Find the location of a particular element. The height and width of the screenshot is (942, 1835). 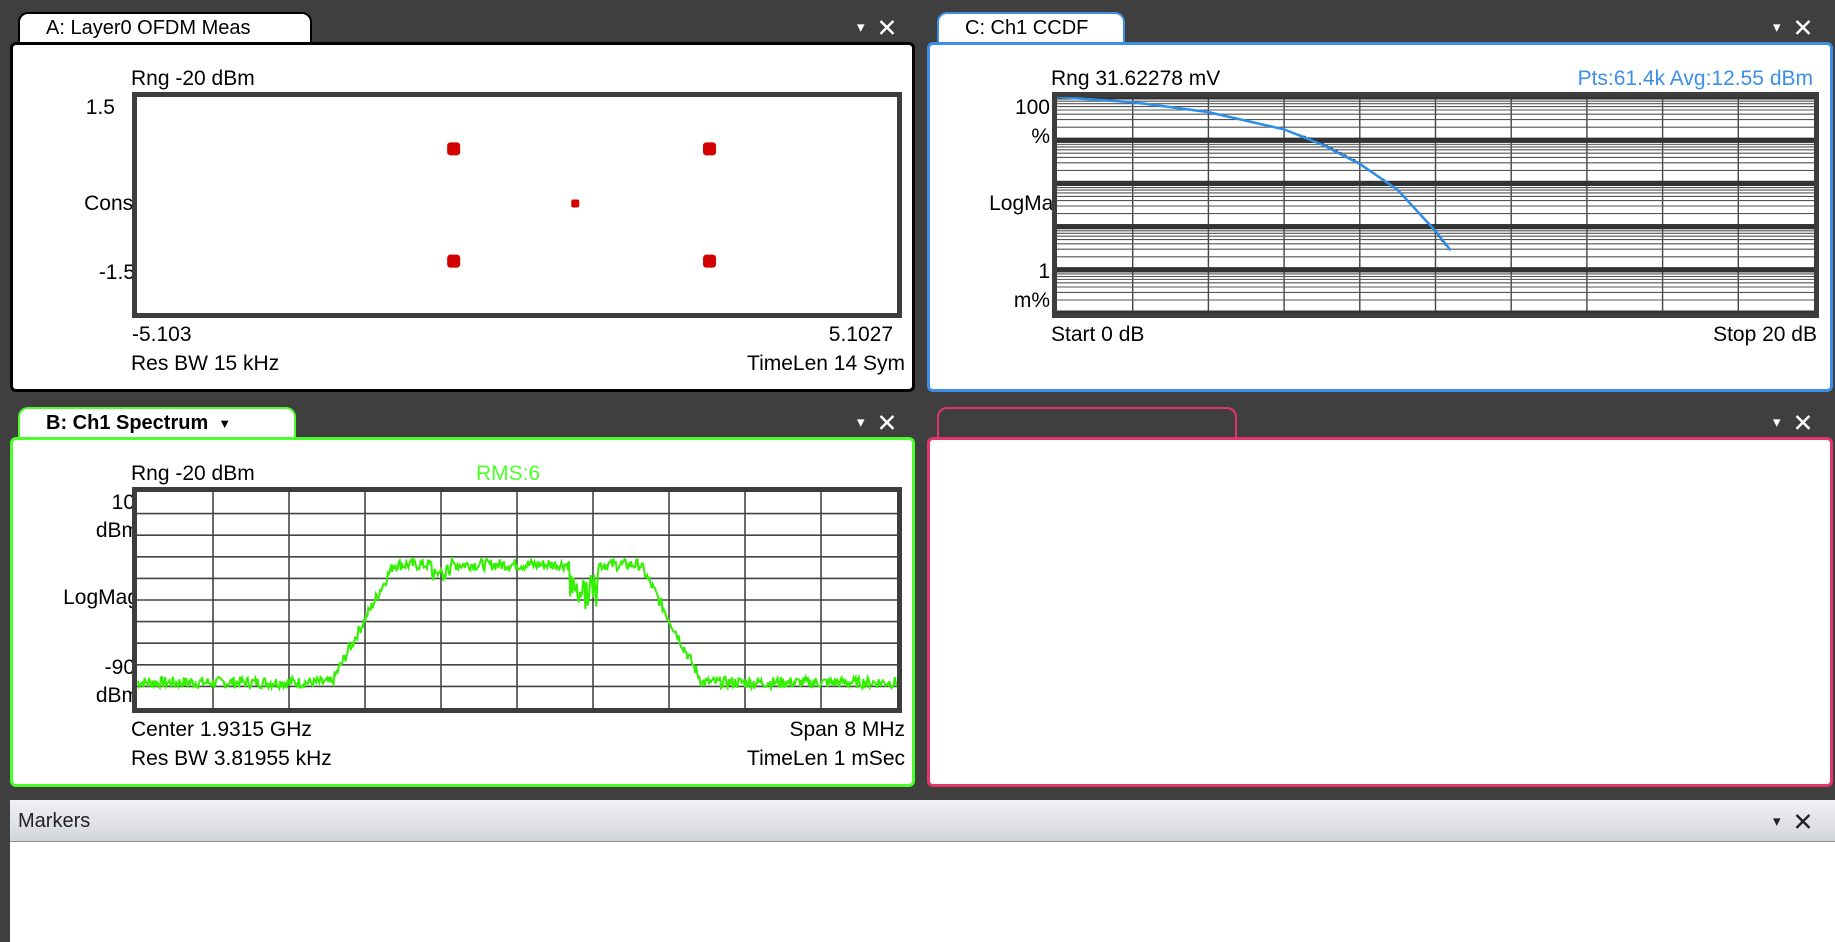

panel-d-close-icon: ✕ is located at coordinates (1803, 423).